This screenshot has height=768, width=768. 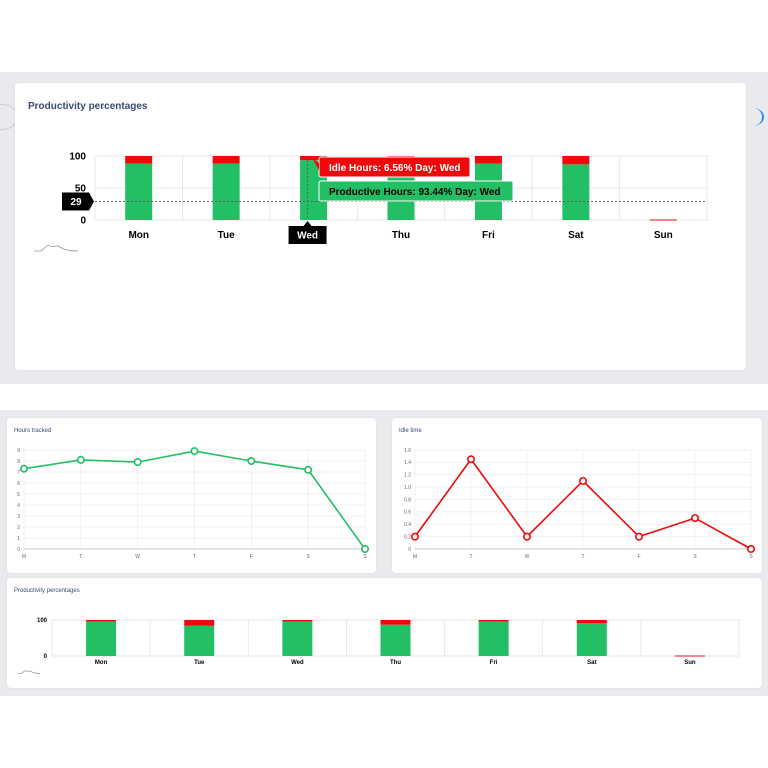 What do you see at coordinates (88, 106) in the screenshot?
I see `top-card-title: Productivity percentages` at bounding box center [88, 106].